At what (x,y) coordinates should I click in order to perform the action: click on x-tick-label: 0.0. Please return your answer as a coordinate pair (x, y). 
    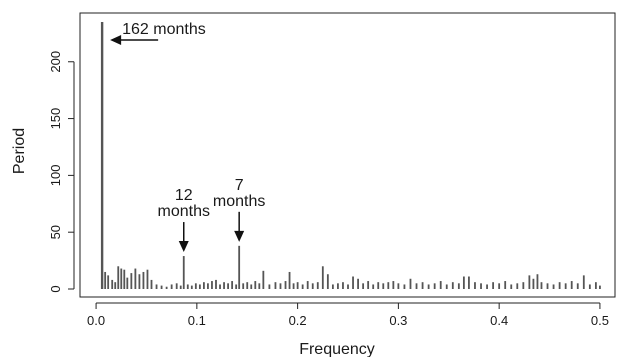
    Looking at the image, I should click on (96, 320).